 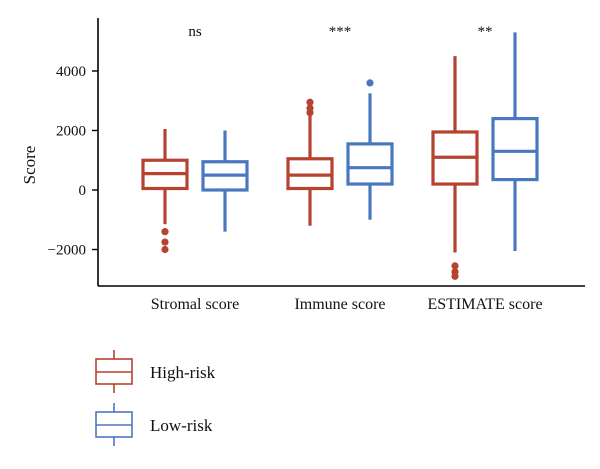 I want to click on category-label: Stromal score, so click(x=195, y=304).